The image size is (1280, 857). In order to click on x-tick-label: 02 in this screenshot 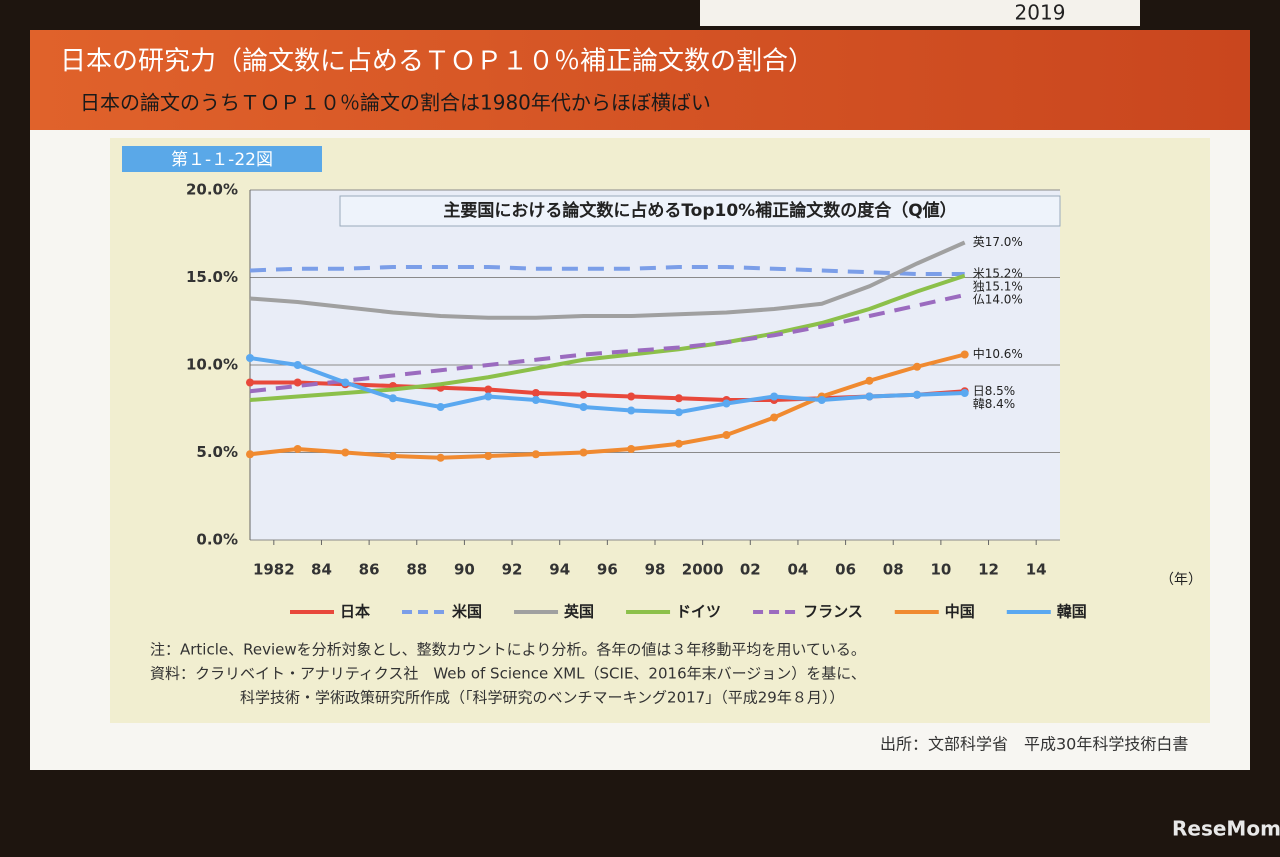, I will do `click(750, 570)`.